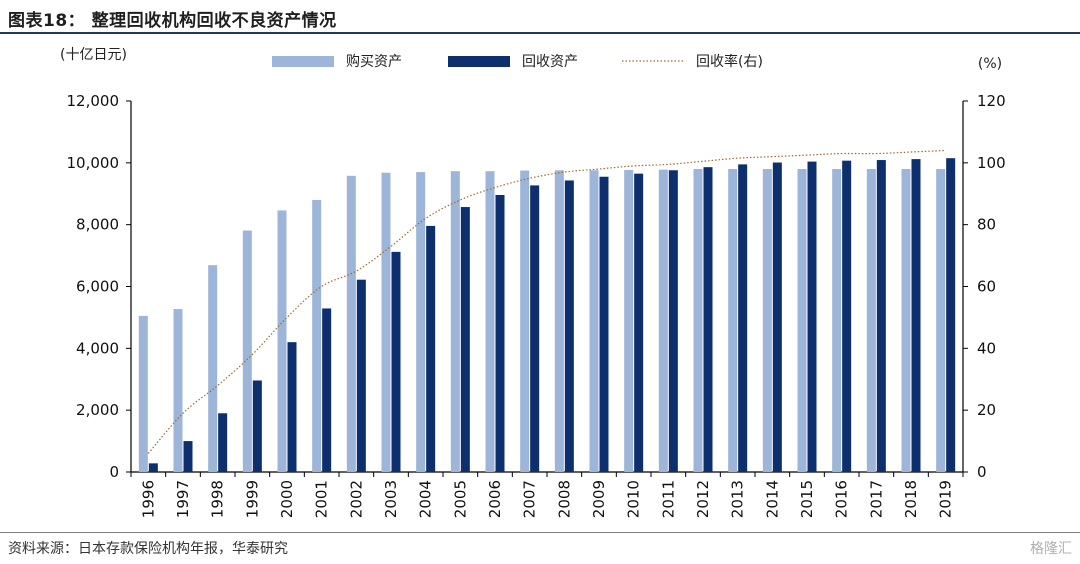 The image size is (1080, 564). Describe the element at coordinates (564, 499) in the screenshot. I see `x-tick-label: 2008` at that location.